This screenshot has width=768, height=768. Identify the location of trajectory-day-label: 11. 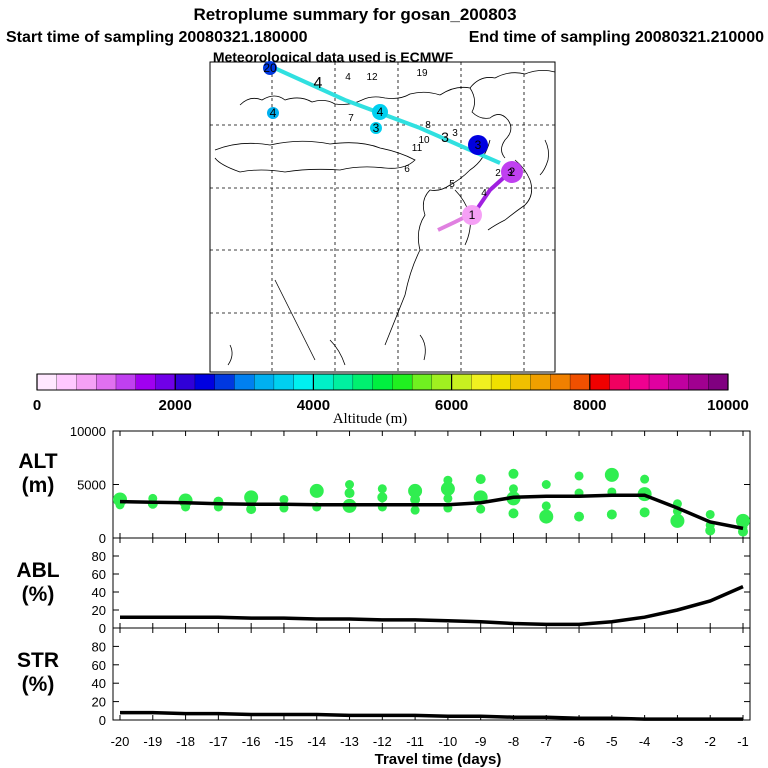
(417, 148).